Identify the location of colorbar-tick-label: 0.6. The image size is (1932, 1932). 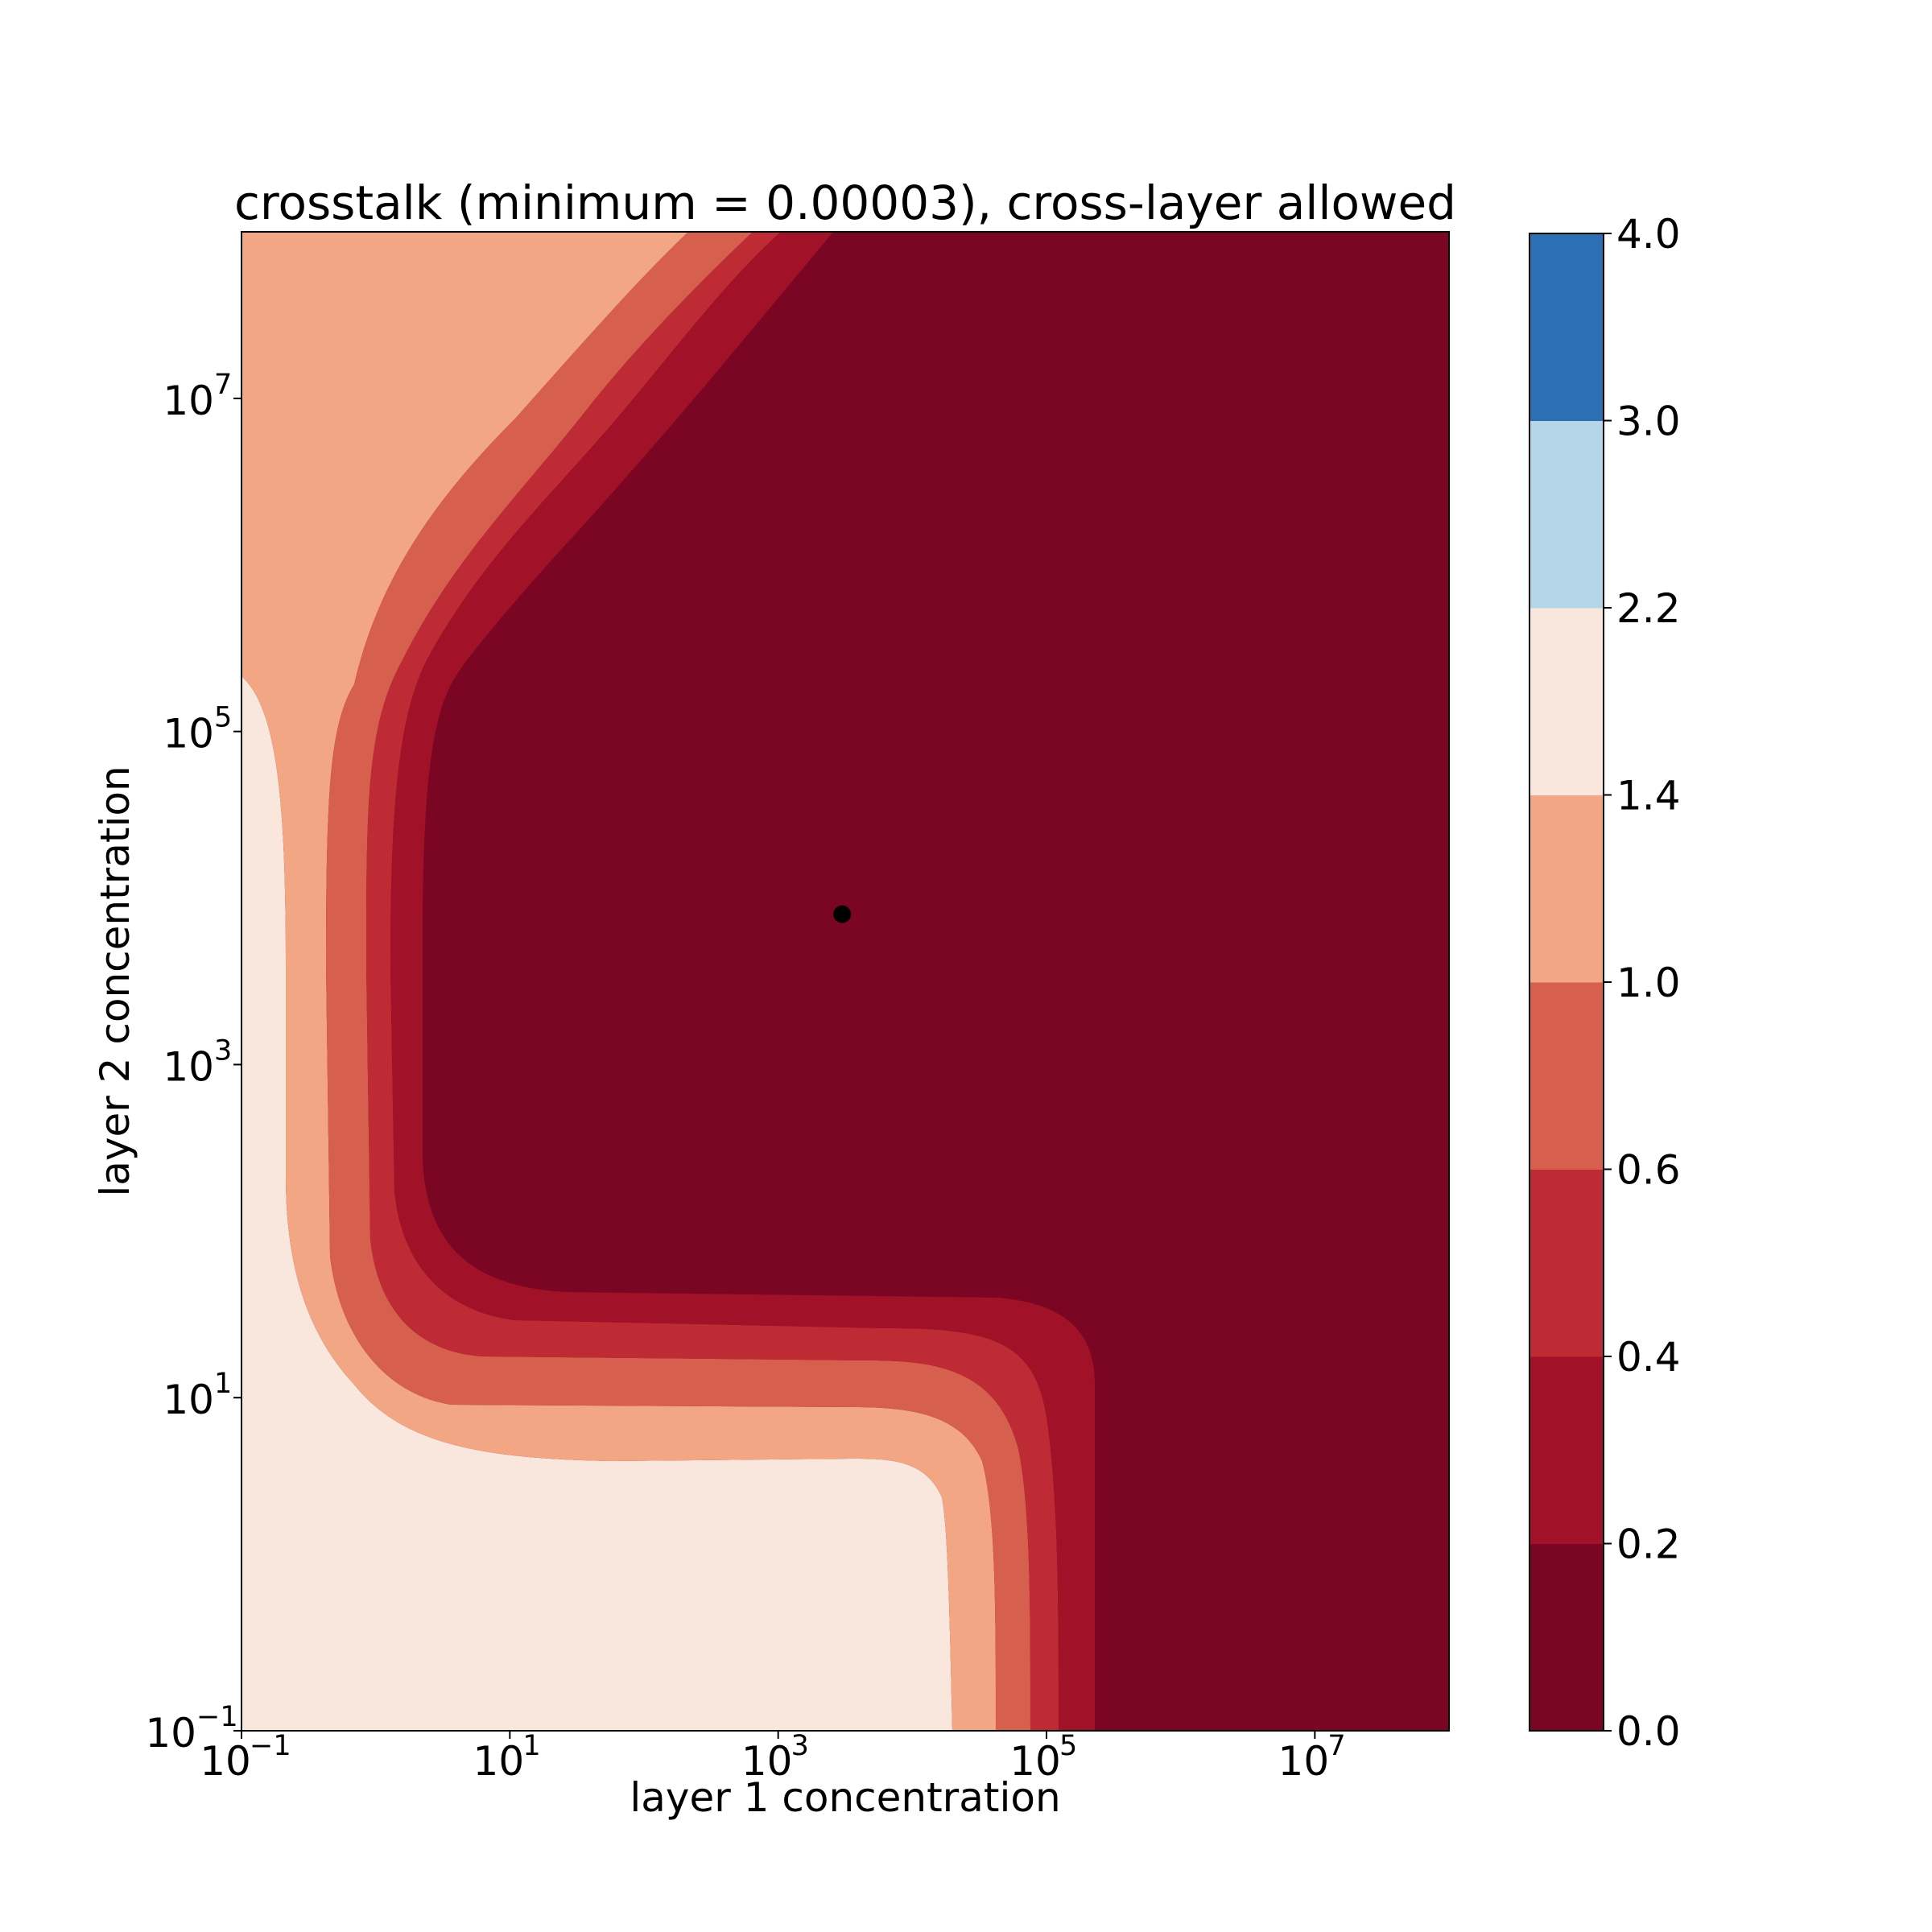
(1648, 1170).